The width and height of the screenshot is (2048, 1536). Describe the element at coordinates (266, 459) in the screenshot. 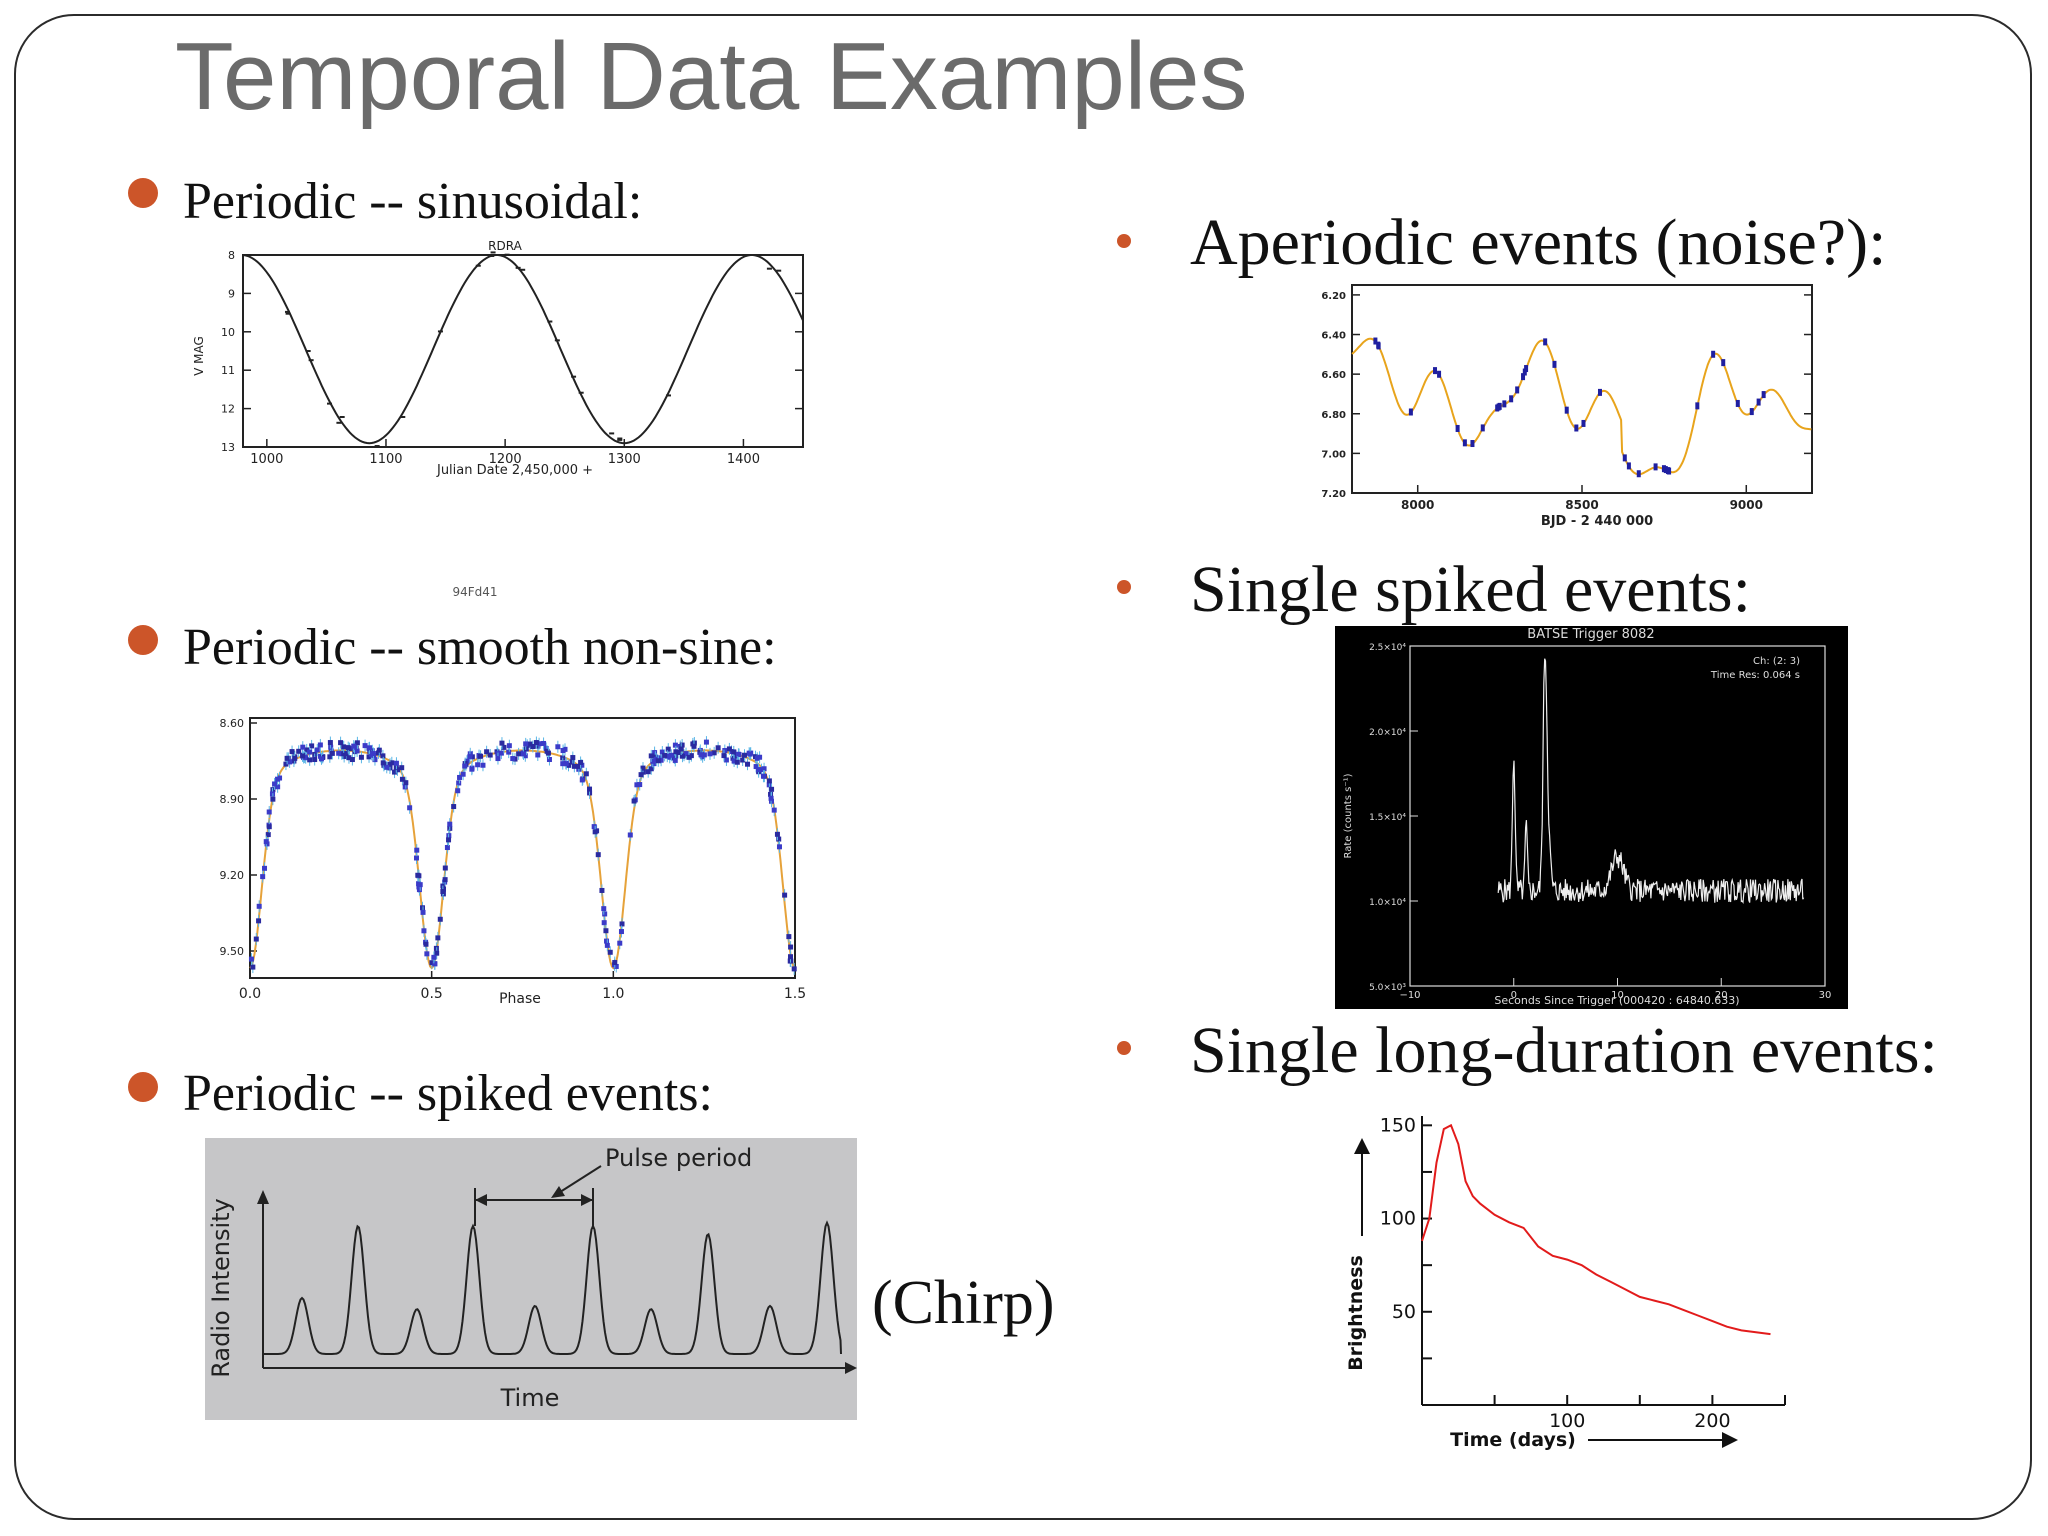

I see `x-tick-label: 1000` at that location.